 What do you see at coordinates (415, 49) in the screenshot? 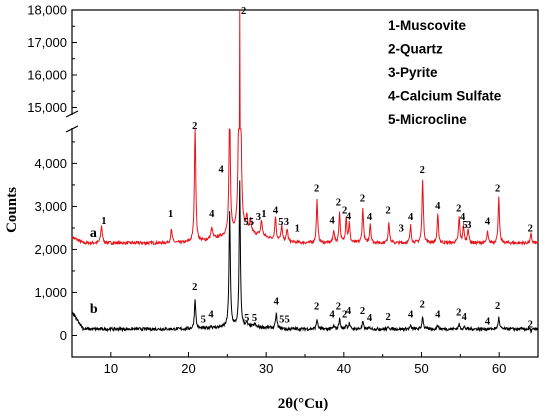
I see `legend-entry: 2-Quartz` at bounding box center [415, 49].